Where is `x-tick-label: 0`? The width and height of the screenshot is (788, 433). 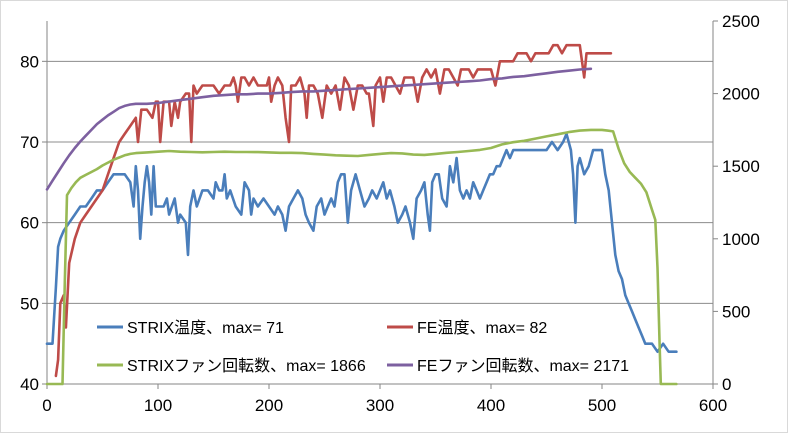
x-tick-label: 0 is located at coordinates (46, 405).